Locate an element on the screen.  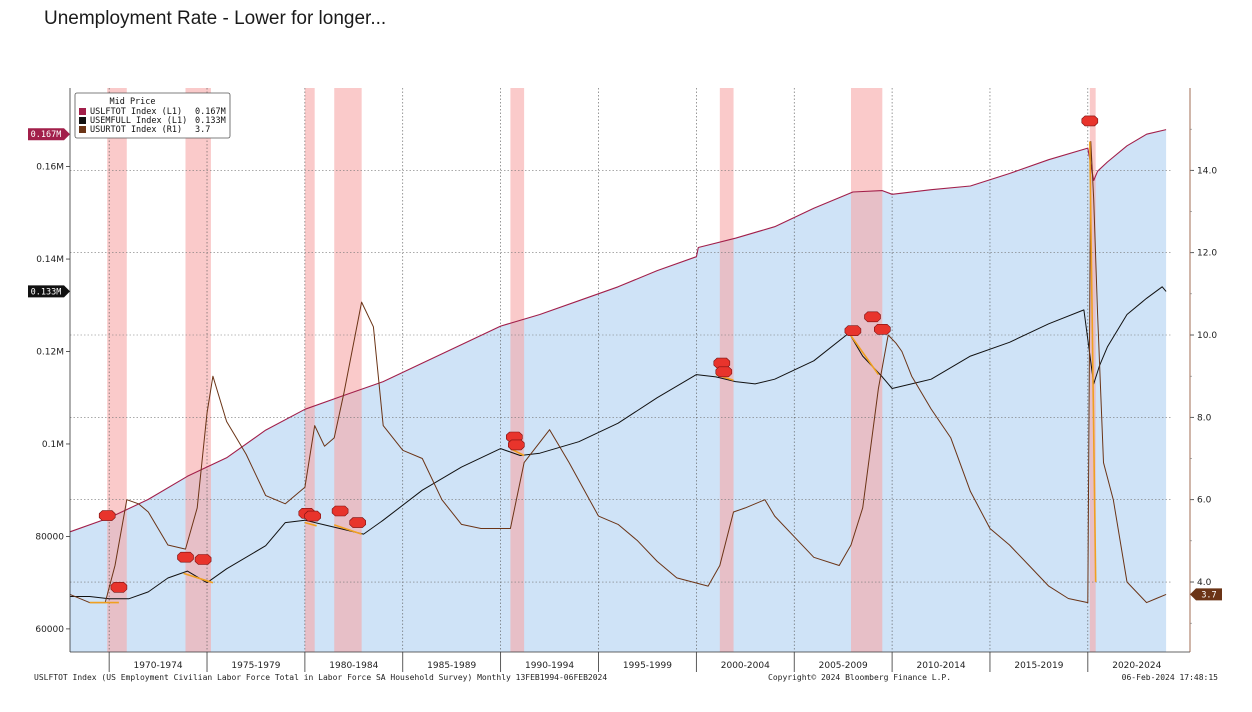
legend-box is located at coordinates (152, 115).